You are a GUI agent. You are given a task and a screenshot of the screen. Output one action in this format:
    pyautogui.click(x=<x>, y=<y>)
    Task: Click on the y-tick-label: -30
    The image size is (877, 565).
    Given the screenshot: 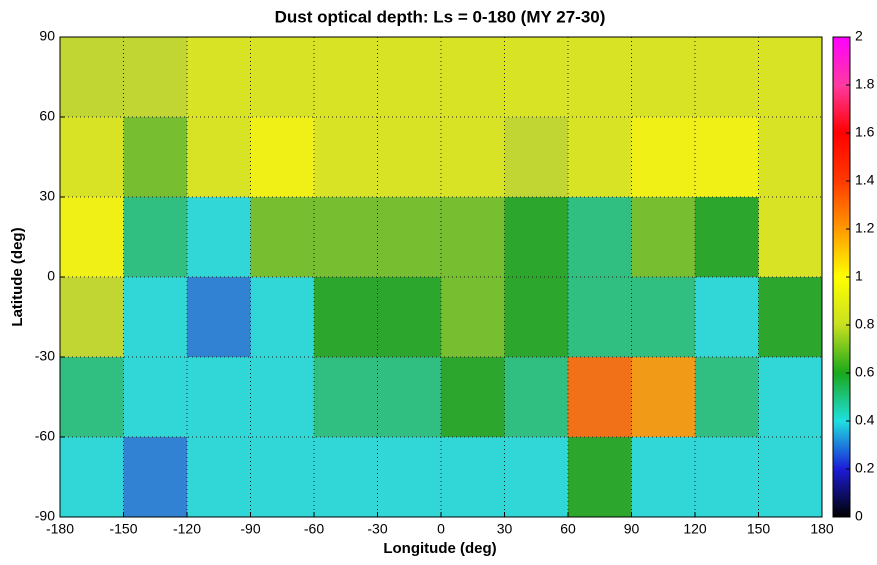 What is the action you would take?
    pyautogui.click(x=45, y=356)
    